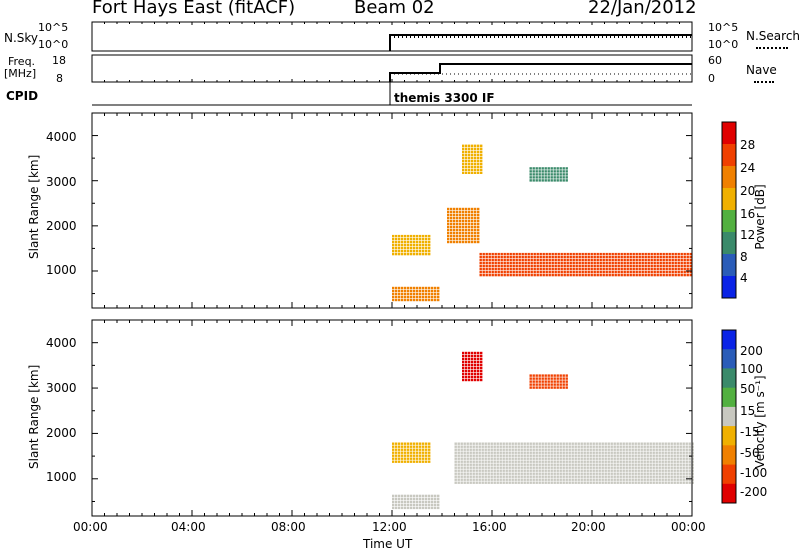 The width and height of the screenshot is (800, 554). I want to click on nsky-tick-high: 10^5, so click(53, 27).